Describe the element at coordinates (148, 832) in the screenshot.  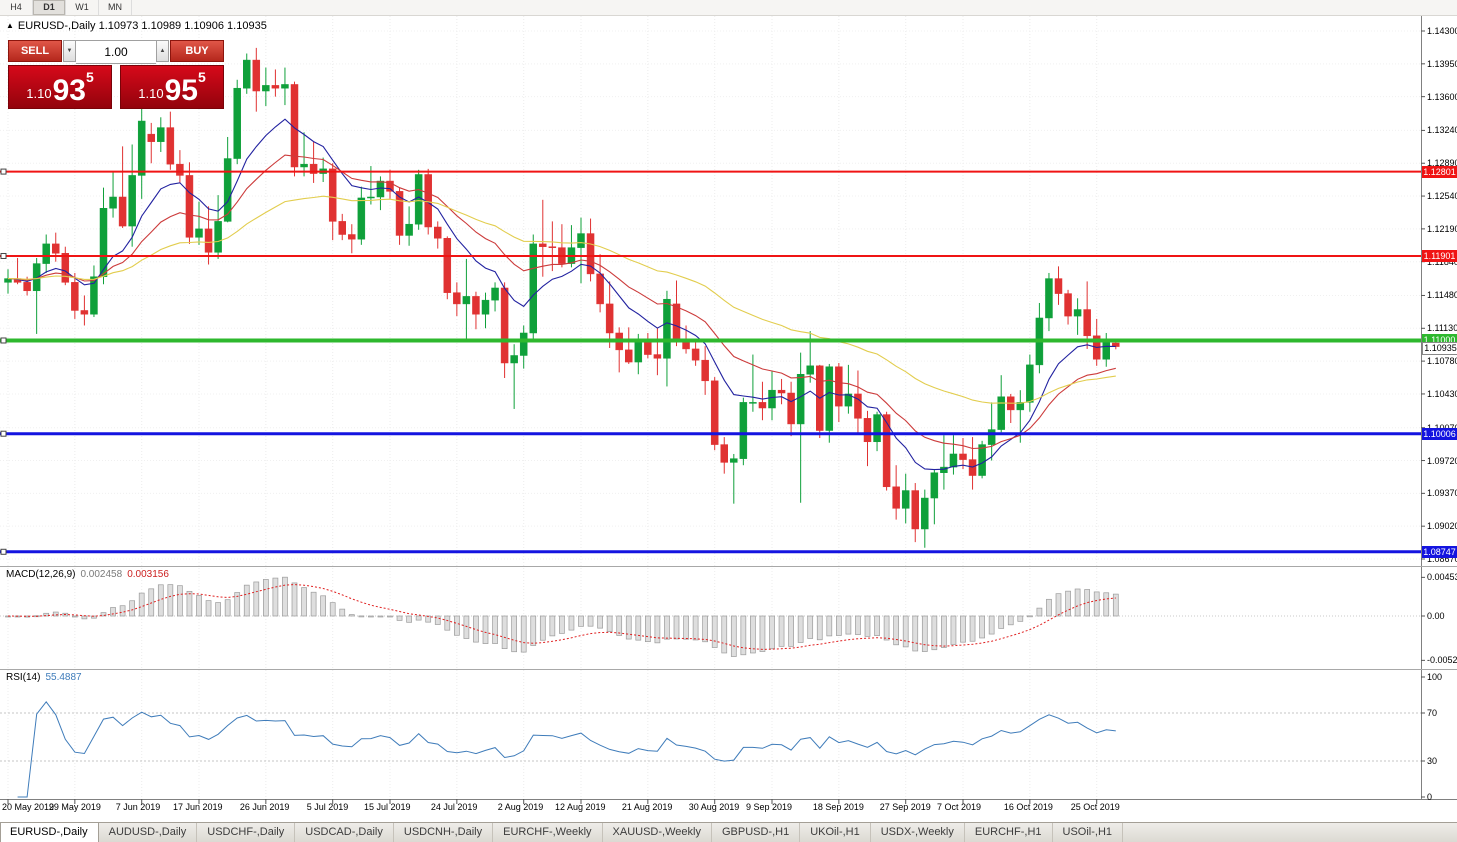
I see `chart-tab-audusd-daily: AUDUSD-,Daily` at that location.